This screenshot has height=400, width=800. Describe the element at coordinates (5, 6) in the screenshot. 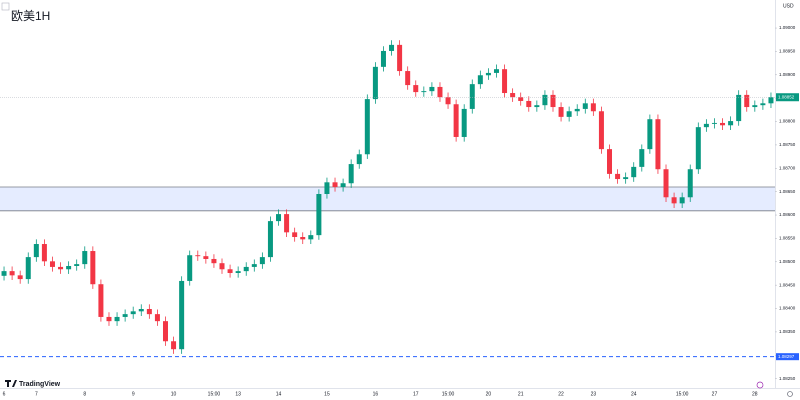

I see `symbol-box` at that location.